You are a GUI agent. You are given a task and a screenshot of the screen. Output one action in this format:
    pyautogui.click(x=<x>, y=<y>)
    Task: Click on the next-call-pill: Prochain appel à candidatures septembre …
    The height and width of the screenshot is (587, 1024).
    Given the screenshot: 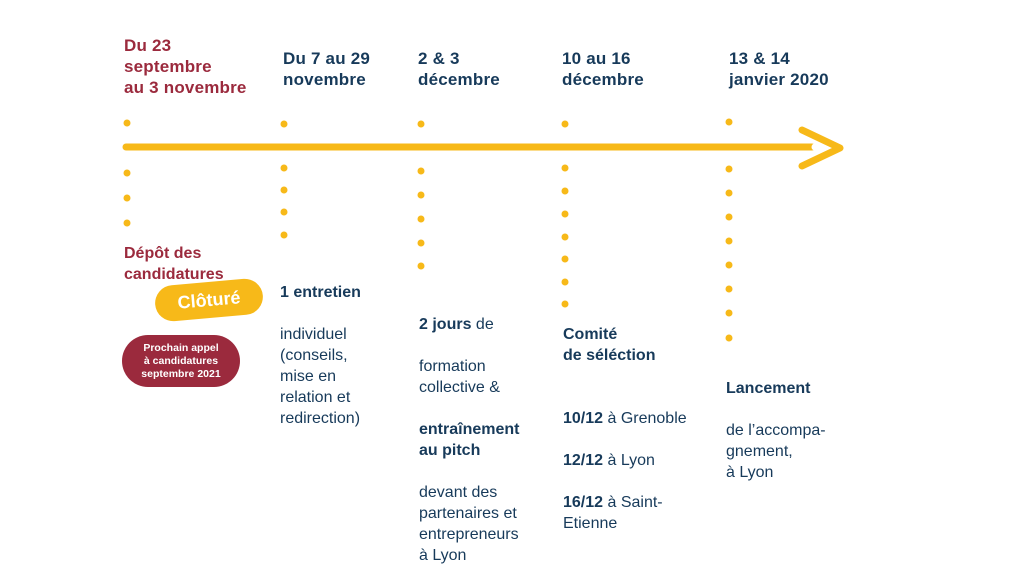 What is the action you would take?
    pyautogui.click(x=181, y=361)
    